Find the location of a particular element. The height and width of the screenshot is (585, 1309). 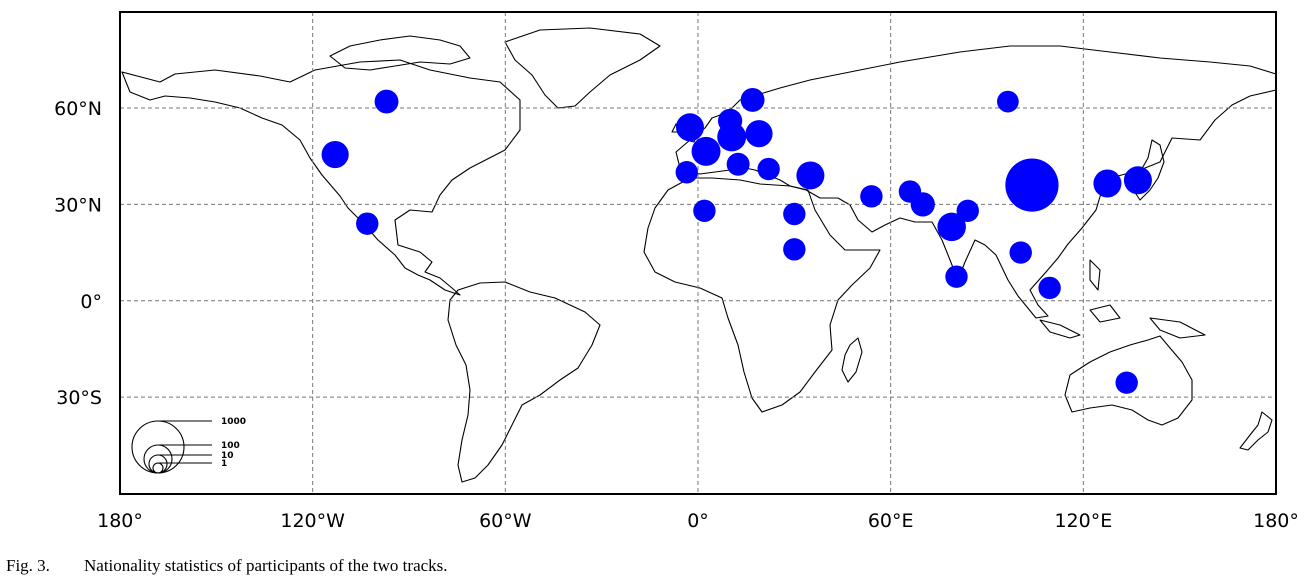

australia-outline is located at coordinates (1128, 380).